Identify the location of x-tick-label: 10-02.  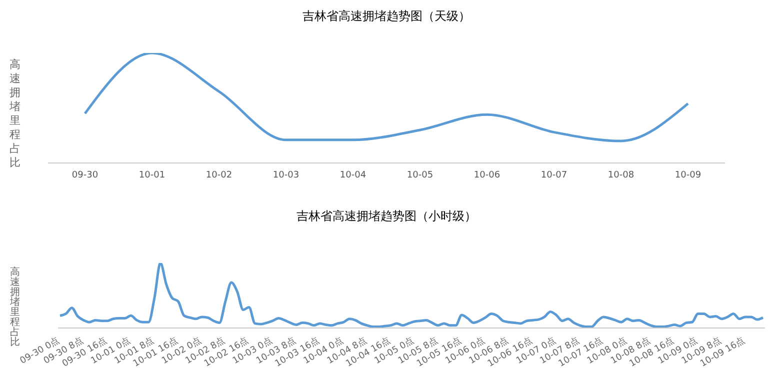
(219, 175).